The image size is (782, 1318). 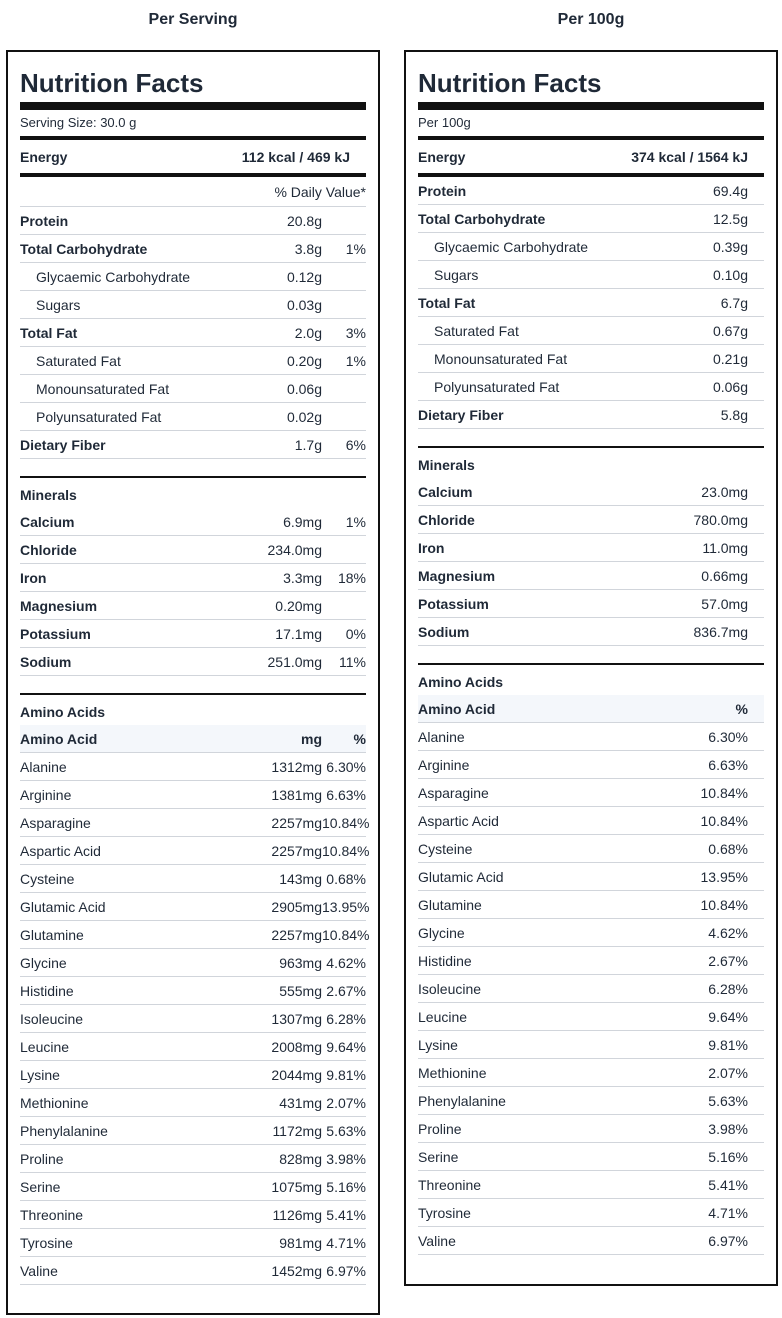 I want to click on amino-name: Arginine, so click(x=46, y=794).